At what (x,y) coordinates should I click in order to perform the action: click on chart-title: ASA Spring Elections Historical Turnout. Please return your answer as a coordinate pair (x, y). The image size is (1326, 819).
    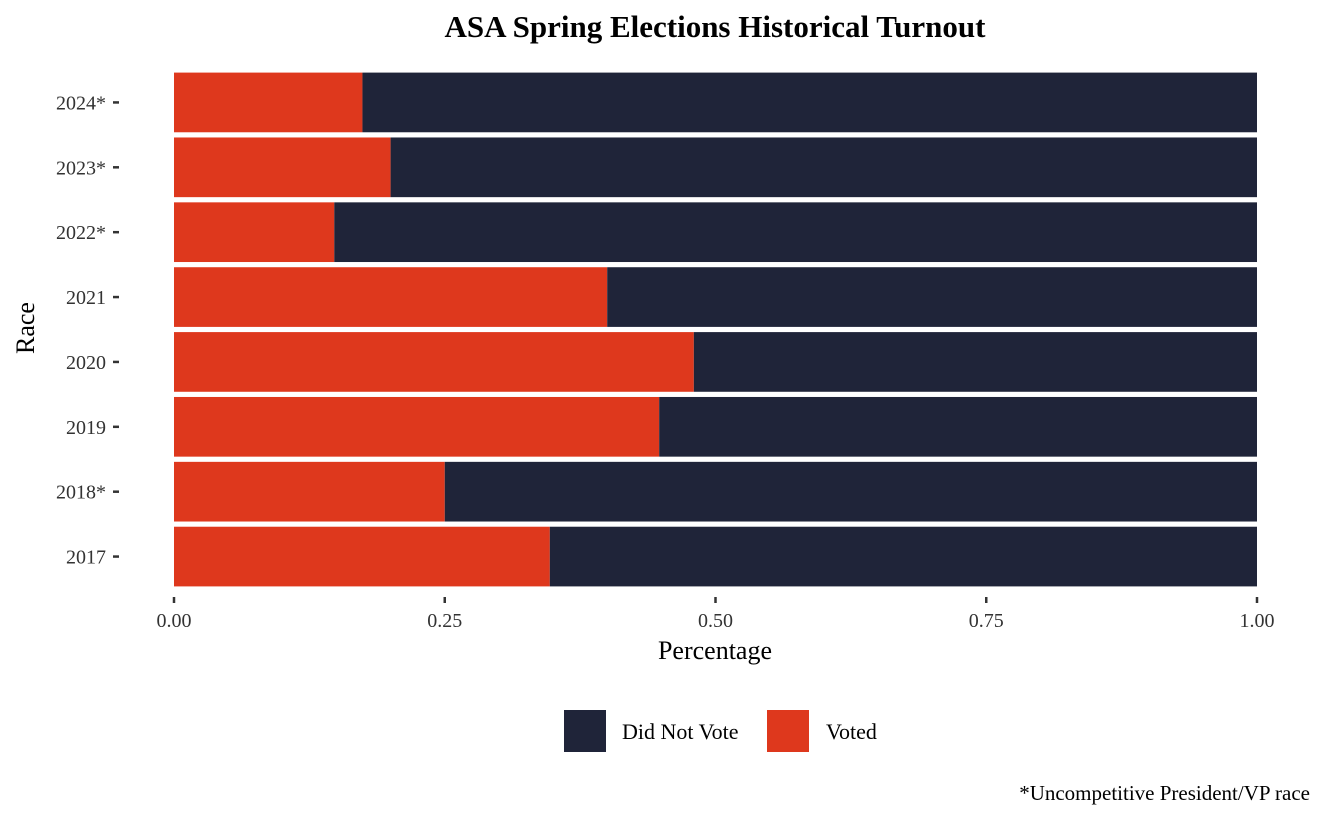
    Looking at the image, I should click on (716, 26).